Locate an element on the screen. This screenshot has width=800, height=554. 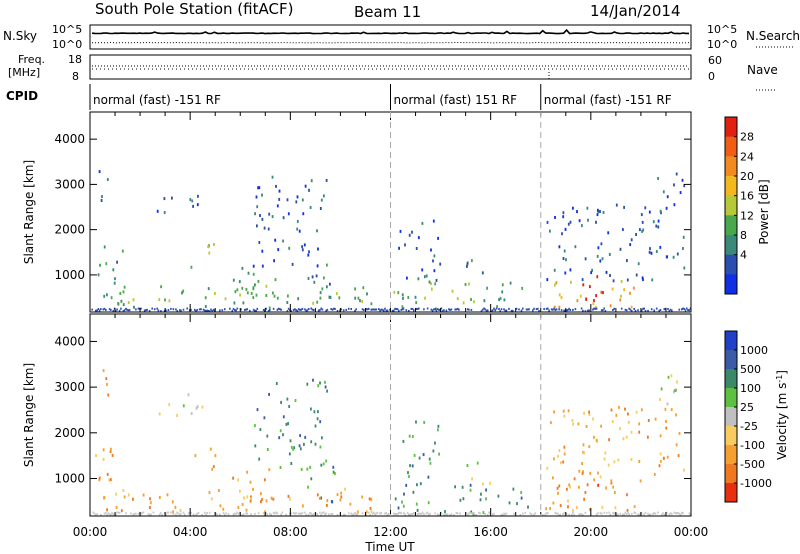
colorbar-tick-label: -25 is located at coordinates (749, 426).